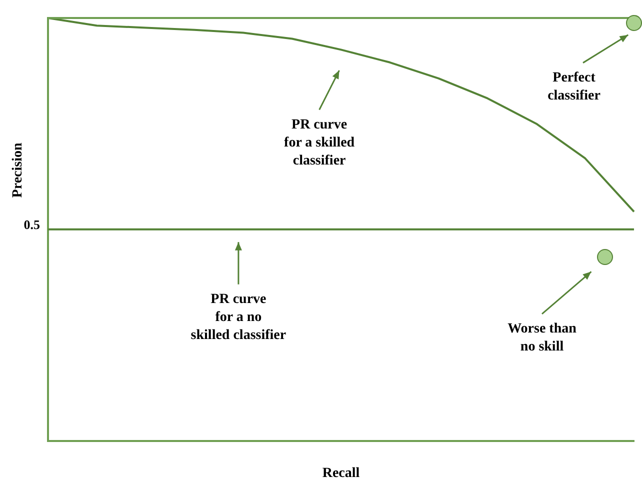 The height and width of the screenshot is (488, 642). Describe the element at coordinates (341, 474) in the screenshot. I see `x-axis-title: Recall` at that location.